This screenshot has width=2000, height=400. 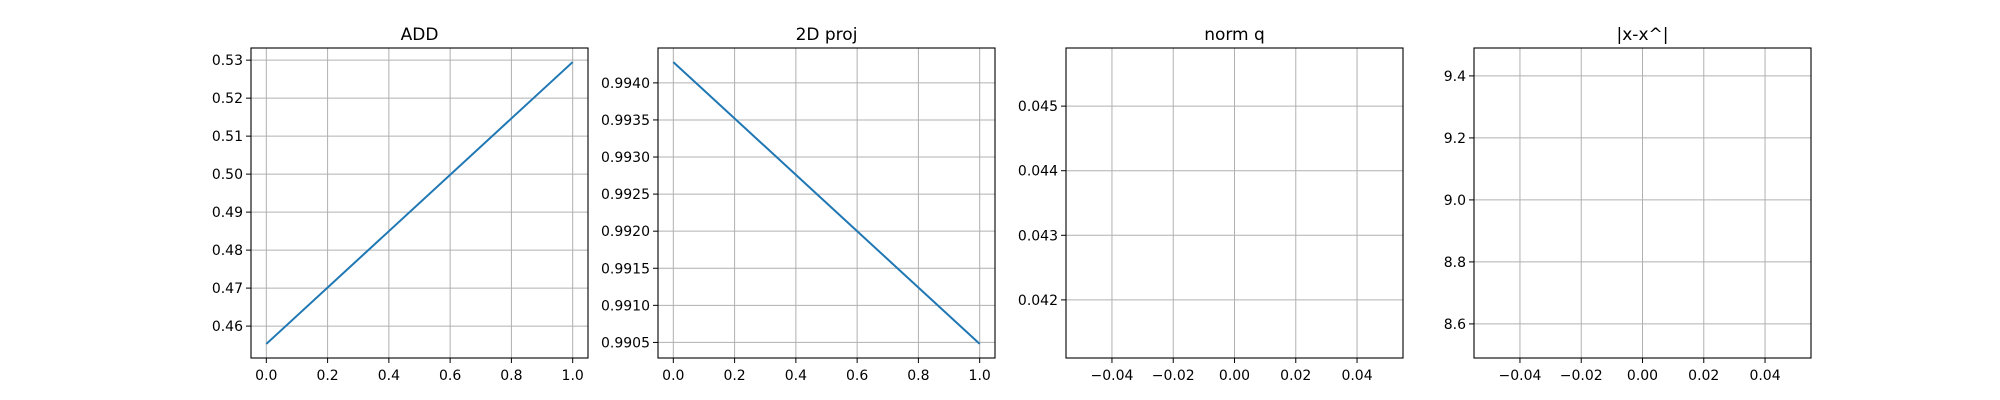 What do you see at coordinates (420, 35) in the screenshot?
I see `subplot-title: ADD` at bounding box center [420, 35].